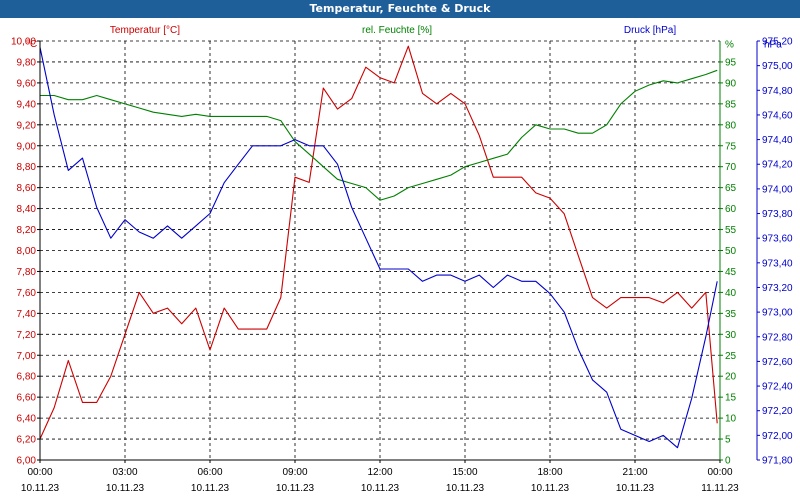  Describe the element at coordinates (731, 293) in the screenshot. I see `humidity-tick-label: 40` at that location.